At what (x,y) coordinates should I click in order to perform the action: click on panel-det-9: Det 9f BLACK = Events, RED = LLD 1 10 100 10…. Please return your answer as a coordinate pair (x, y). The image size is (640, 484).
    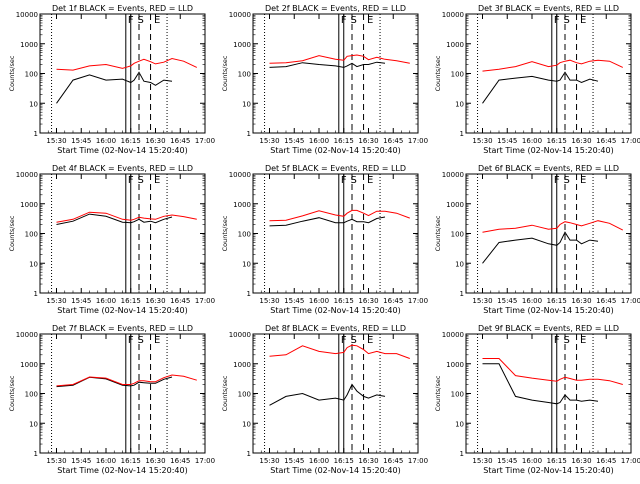
    Looking at the image, I should click on (537, 399).